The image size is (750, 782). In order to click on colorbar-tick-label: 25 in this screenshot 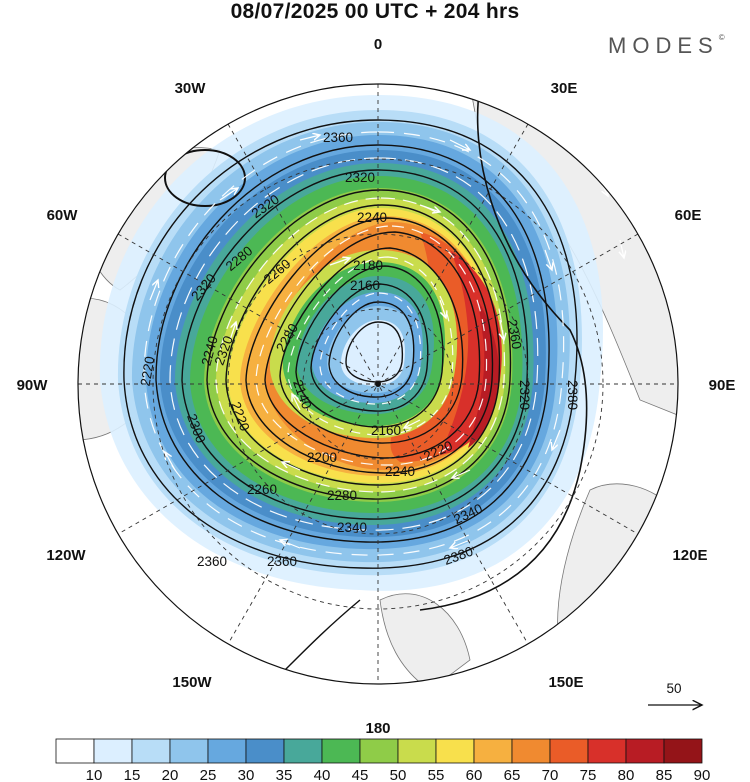, I will do `click(208, 774)`.